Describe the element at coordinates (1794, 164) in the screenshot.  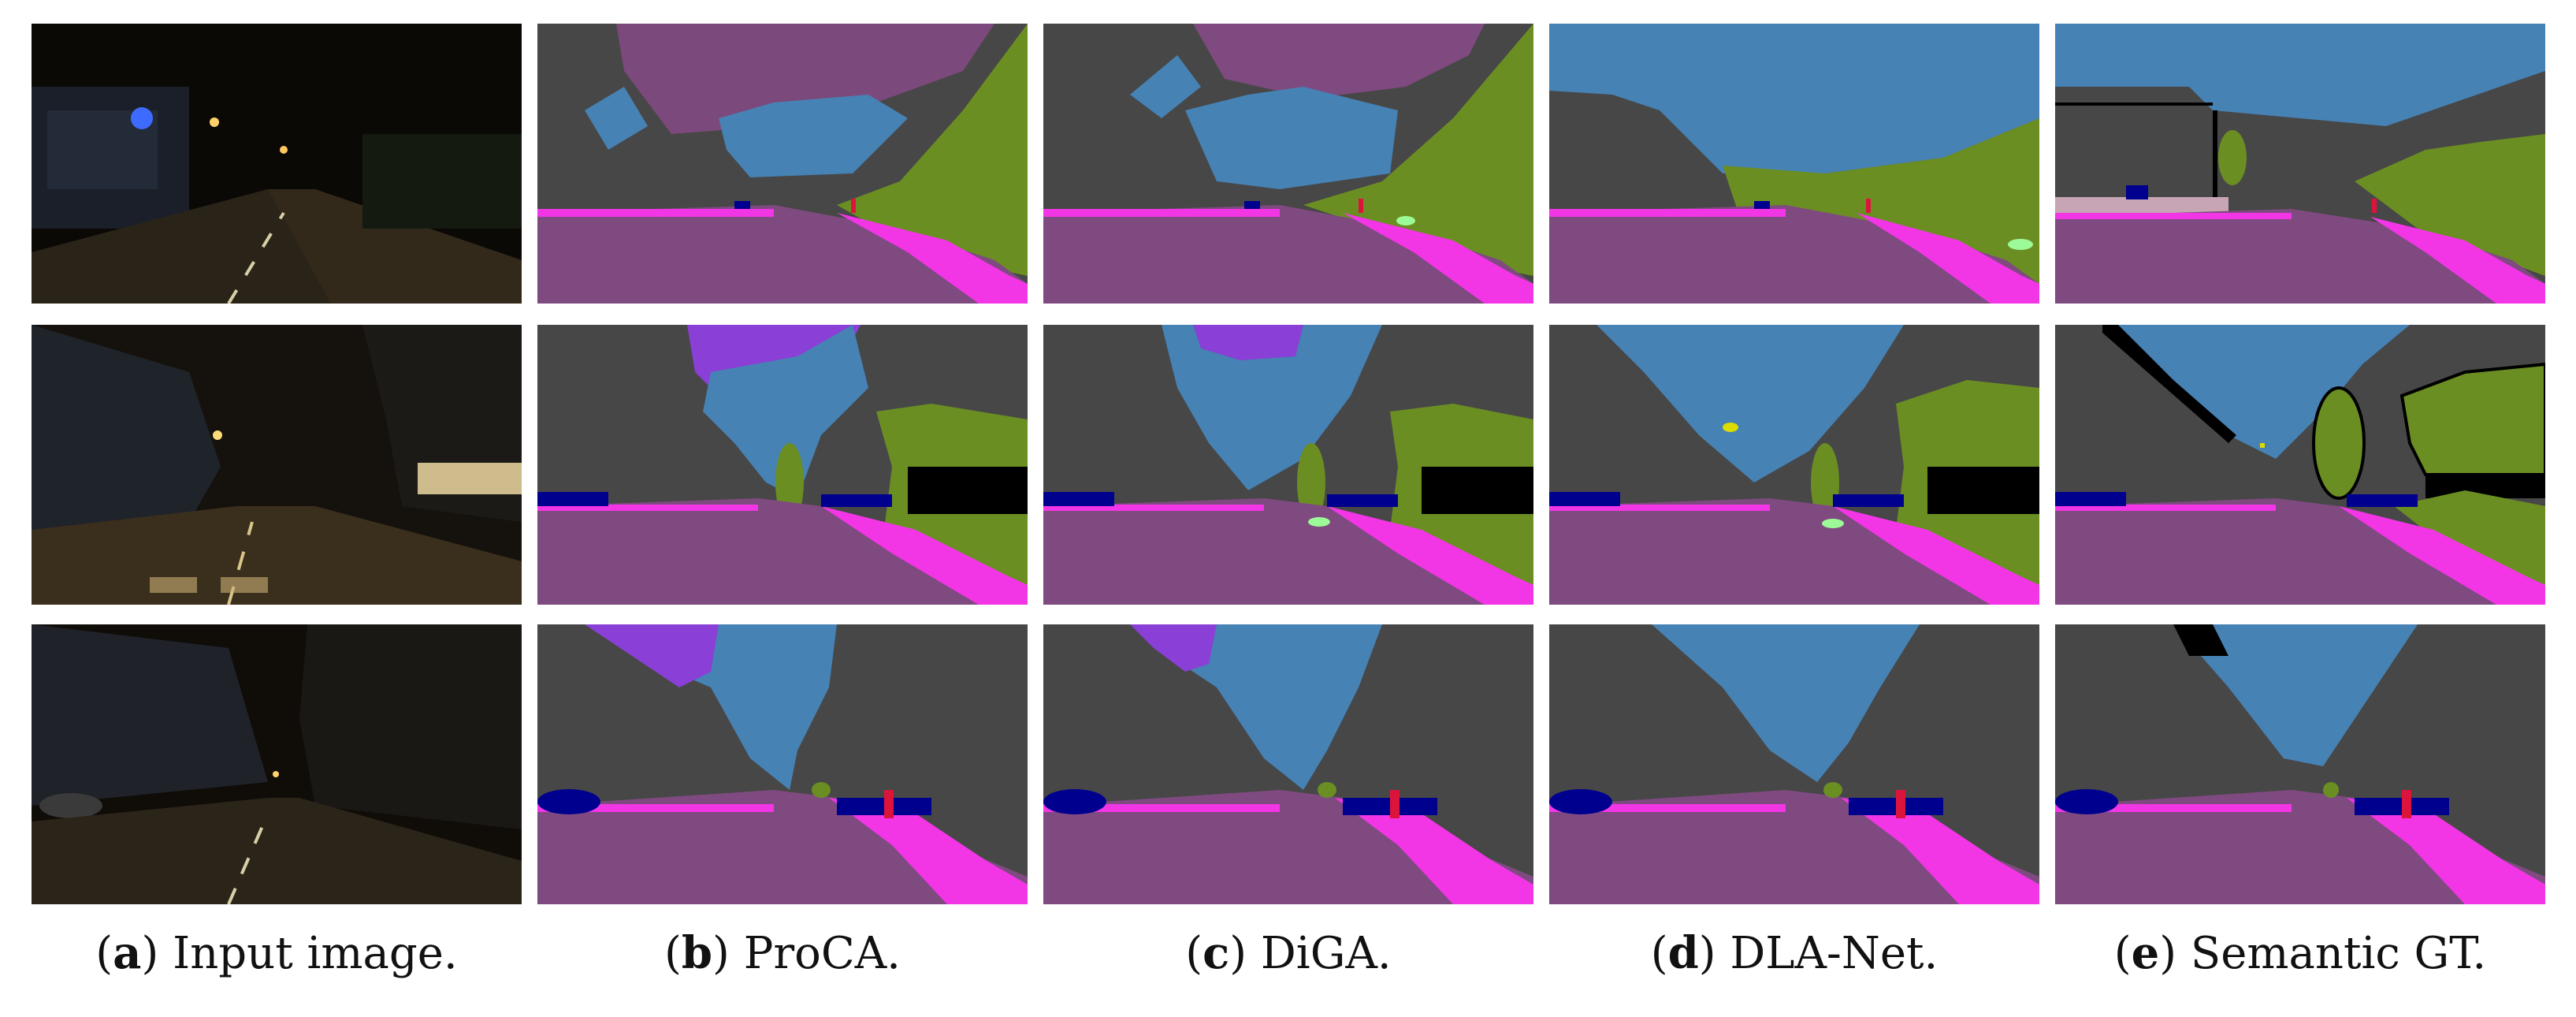
I see `dla-net-segmentation-row1` at that location.